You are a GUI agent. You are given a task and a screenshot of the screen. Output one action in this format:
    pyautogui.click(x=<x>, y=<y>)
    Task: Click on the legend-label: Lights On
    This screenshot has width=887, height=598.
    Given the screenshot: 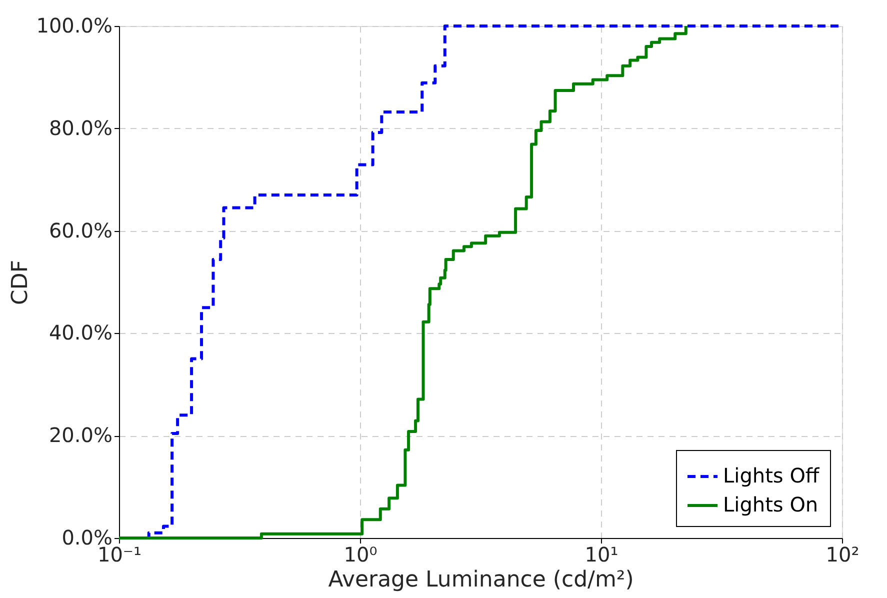 What is the action you would take?
    pyautogui.click(x=770, y=504)
    